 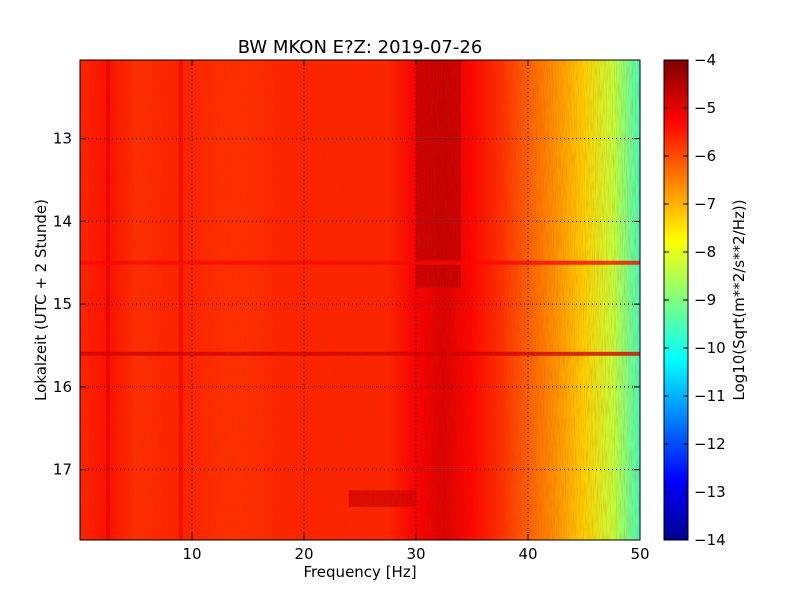 I want to click on y-tick-label: 16, so click(x=62, y=387).